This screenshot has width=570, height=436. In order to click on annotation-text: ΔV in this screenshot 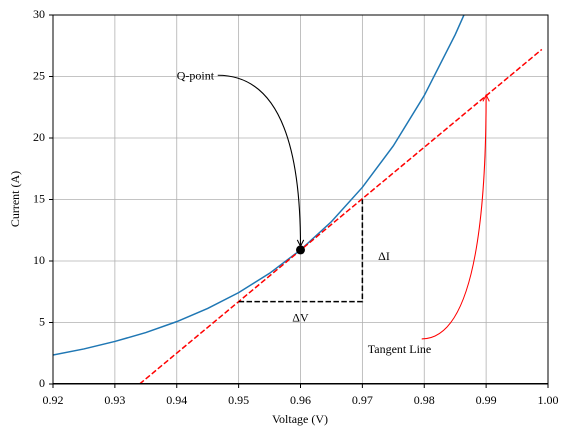, I will do `click(300, 318)`.